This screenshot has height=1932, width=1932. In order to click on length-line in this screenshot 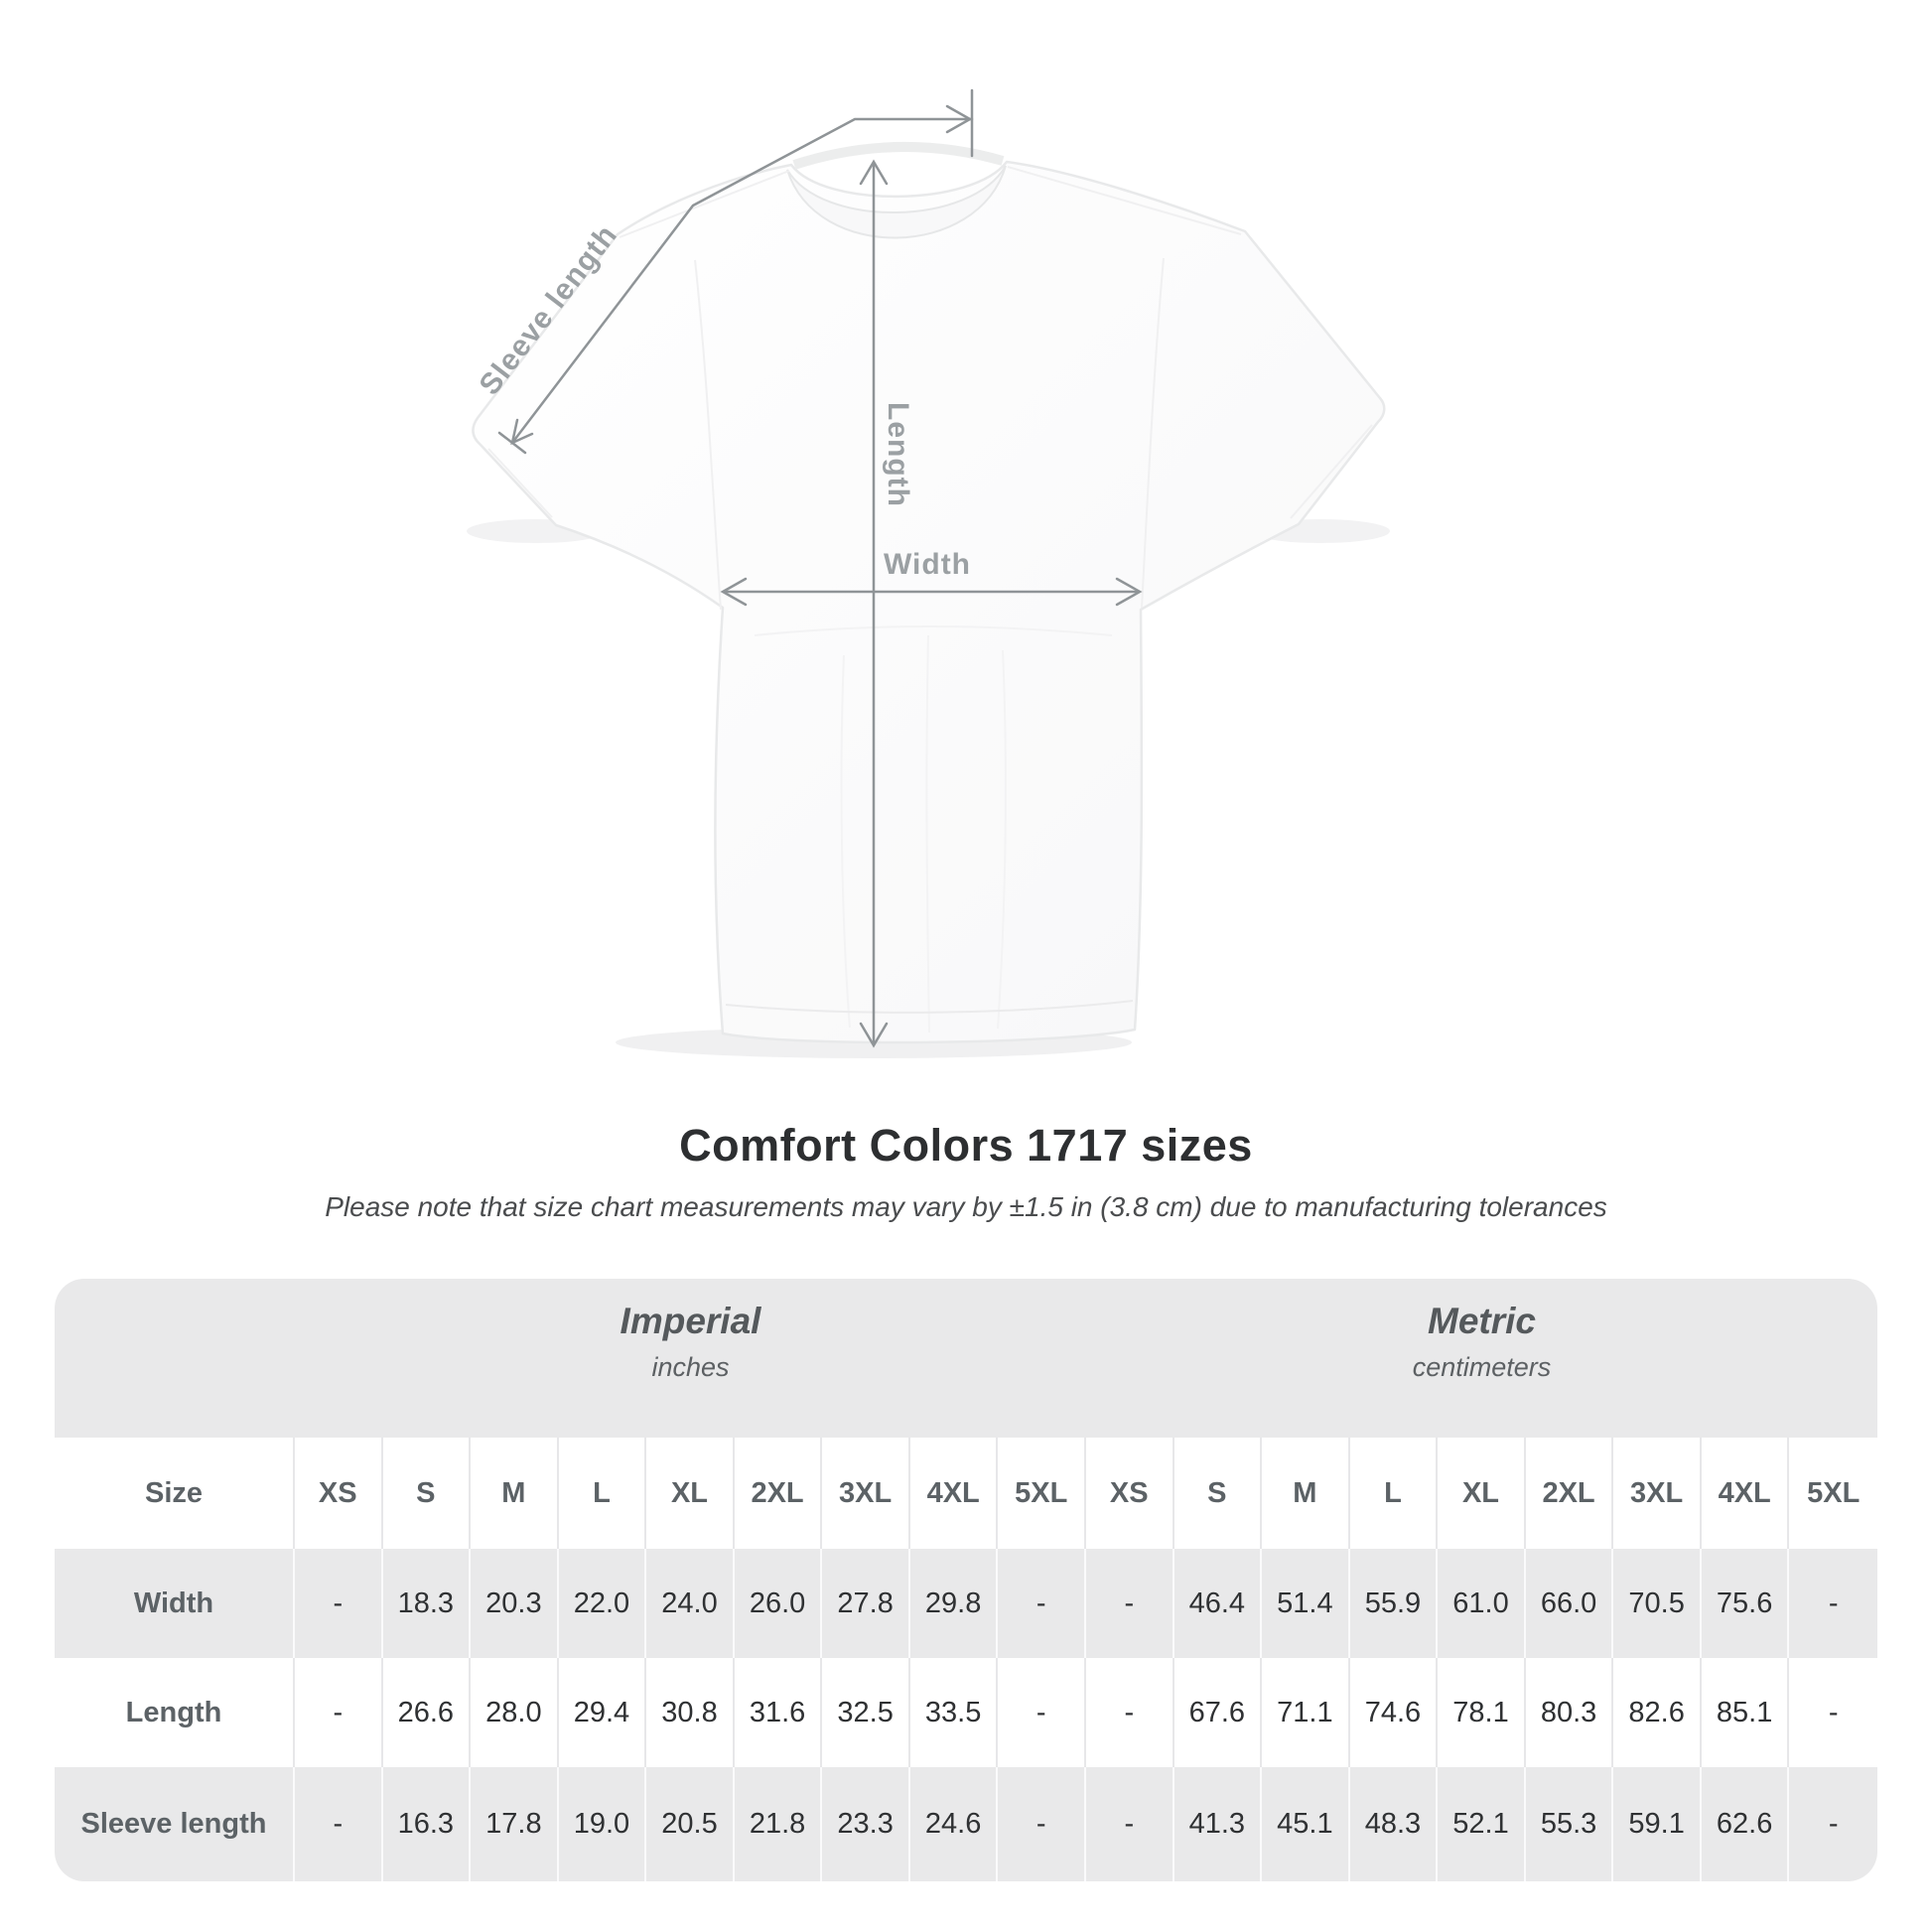, I will do `click(874, 603)`.